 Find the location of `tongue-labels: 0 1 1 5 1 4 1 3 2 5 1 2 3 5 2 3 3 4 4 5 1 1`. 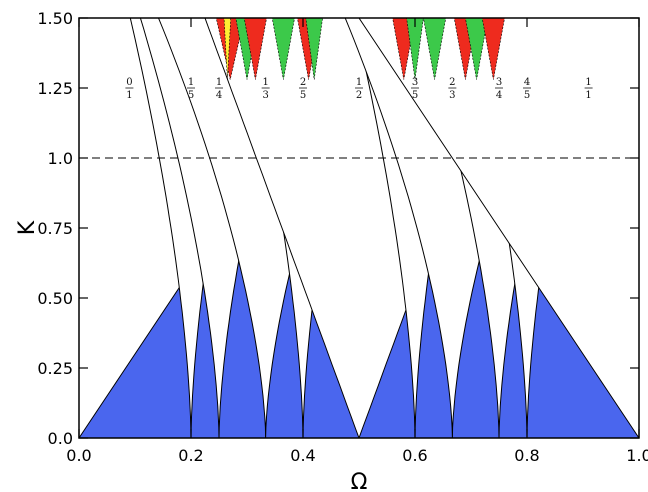

tongue-labels: 0 1 1 5 1 4 1 3 2 5 1 2 3 5 2 3 3 4 4 5 1 1 is located at coordinates (359, 89).